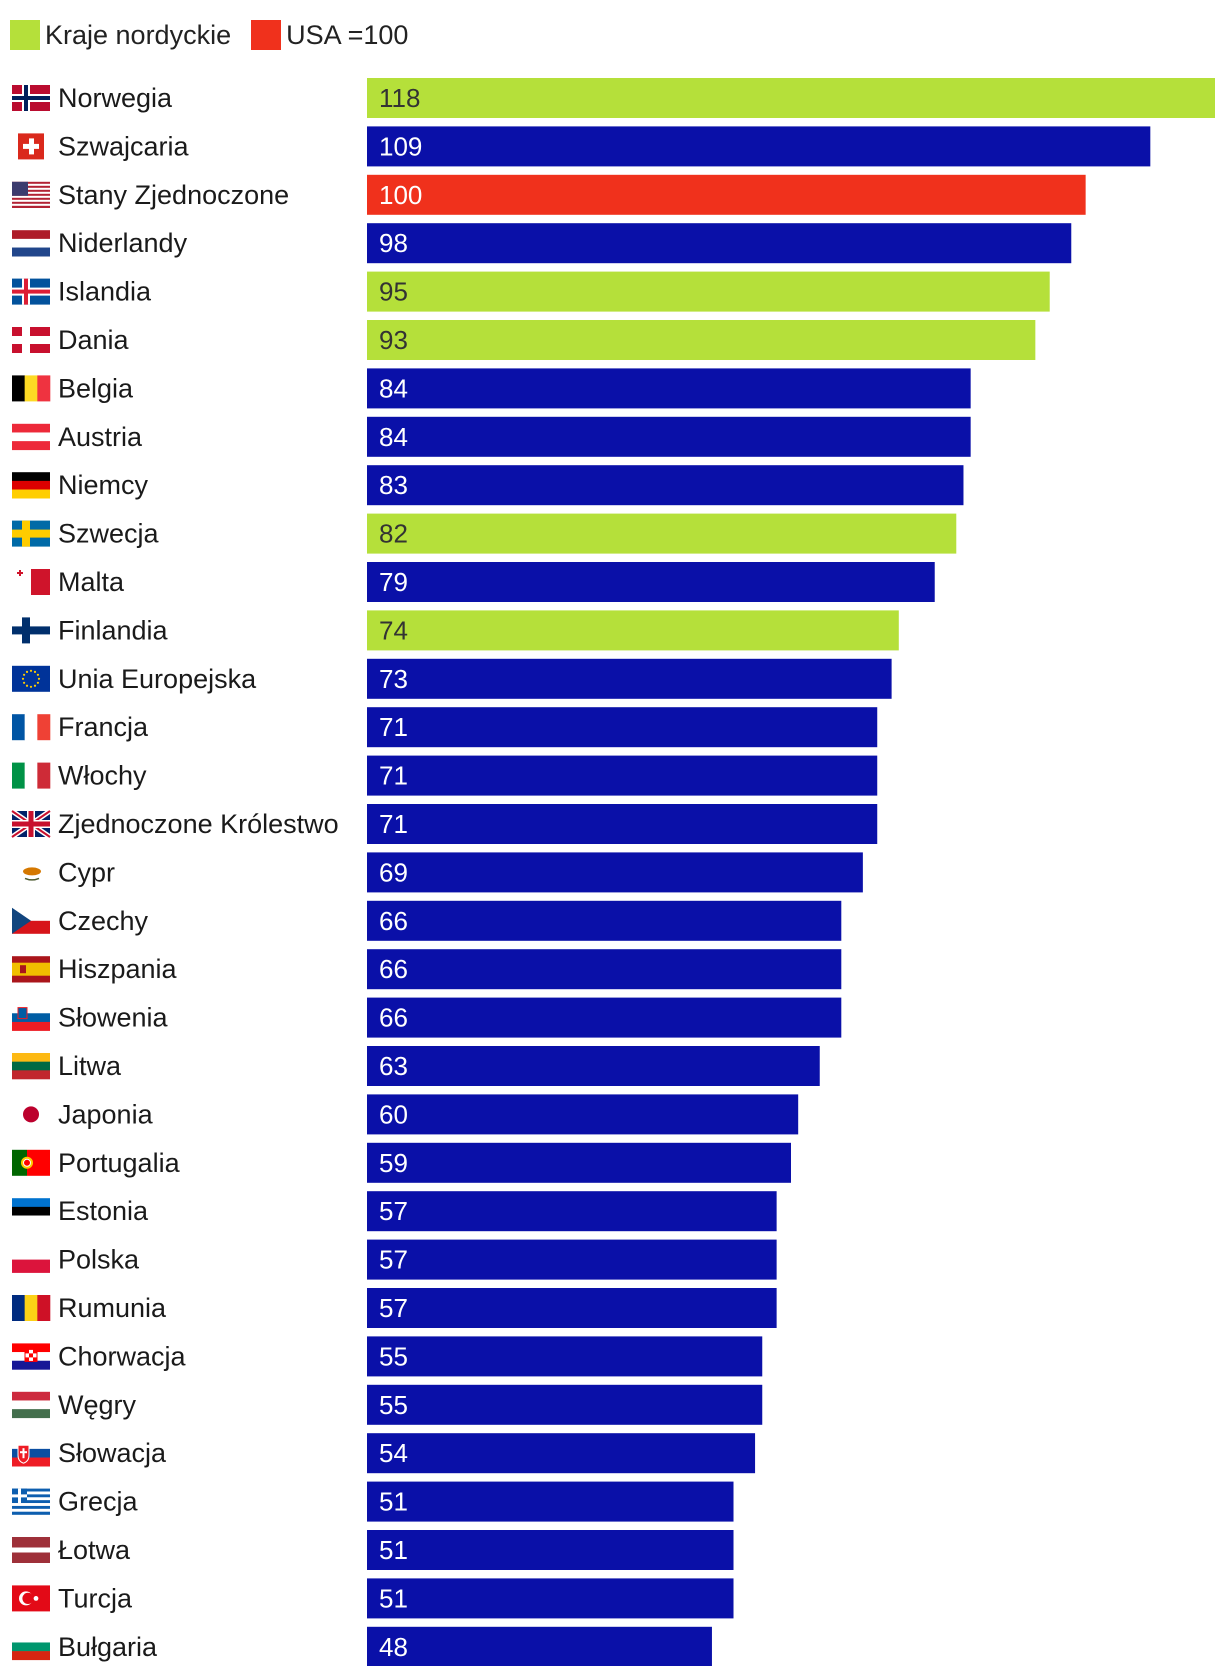  What do you see at coordinates (33, 582) in the screenshot?
I see `malta-flag-icon` at bounding box center [33, 582].